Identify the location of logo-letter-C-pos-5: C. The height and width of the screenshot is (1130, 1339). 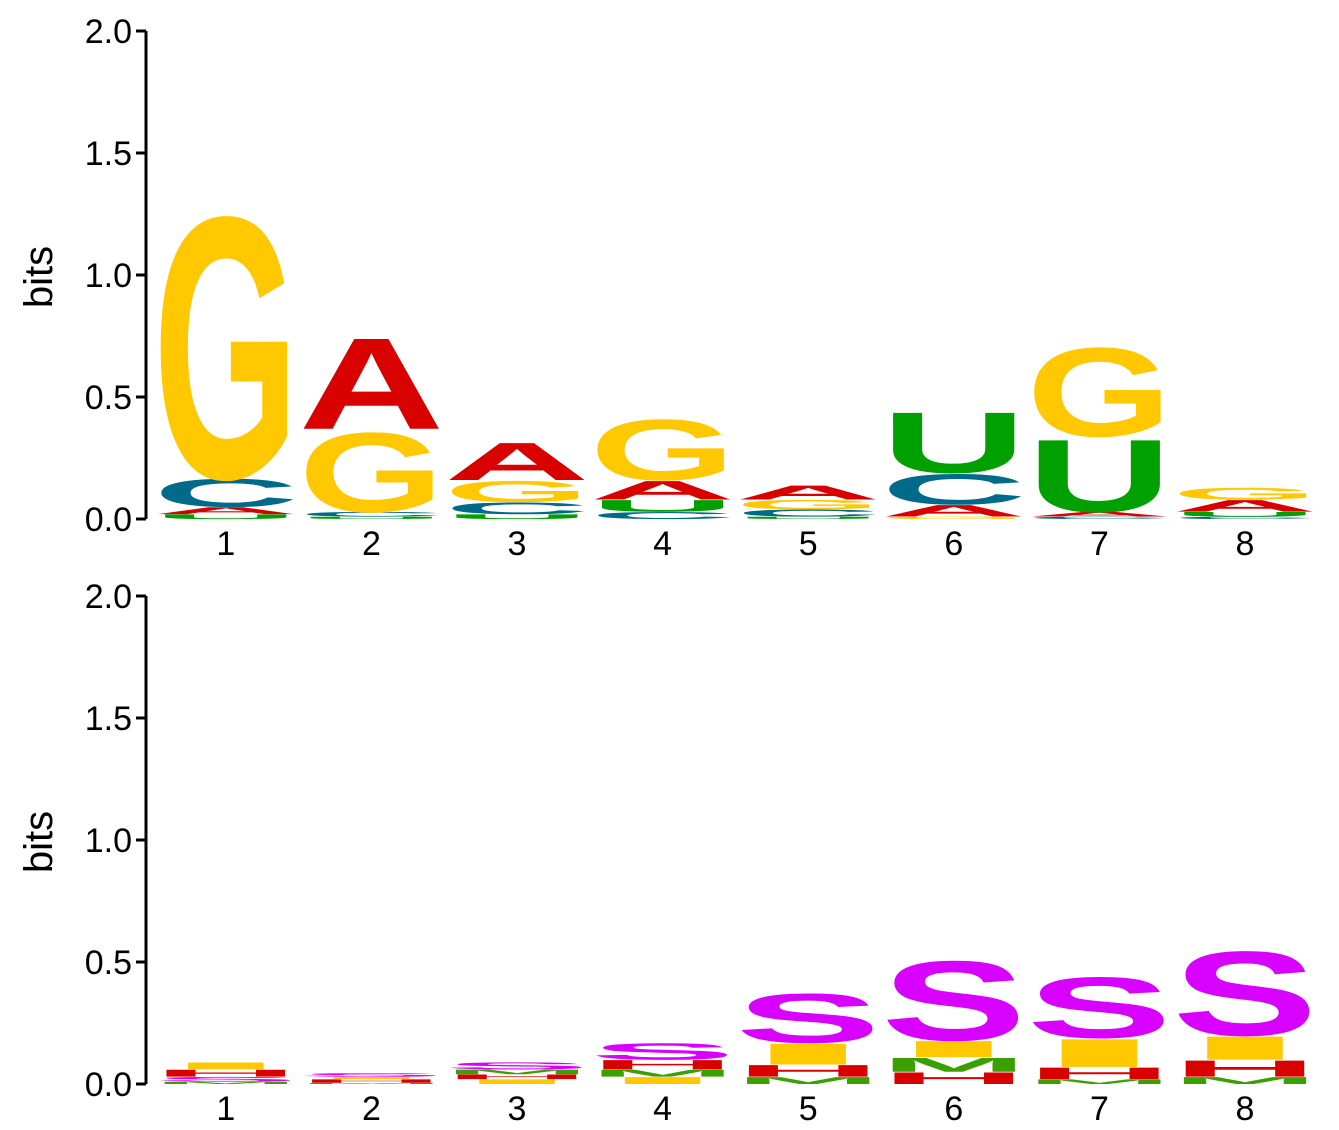
(808, 513).